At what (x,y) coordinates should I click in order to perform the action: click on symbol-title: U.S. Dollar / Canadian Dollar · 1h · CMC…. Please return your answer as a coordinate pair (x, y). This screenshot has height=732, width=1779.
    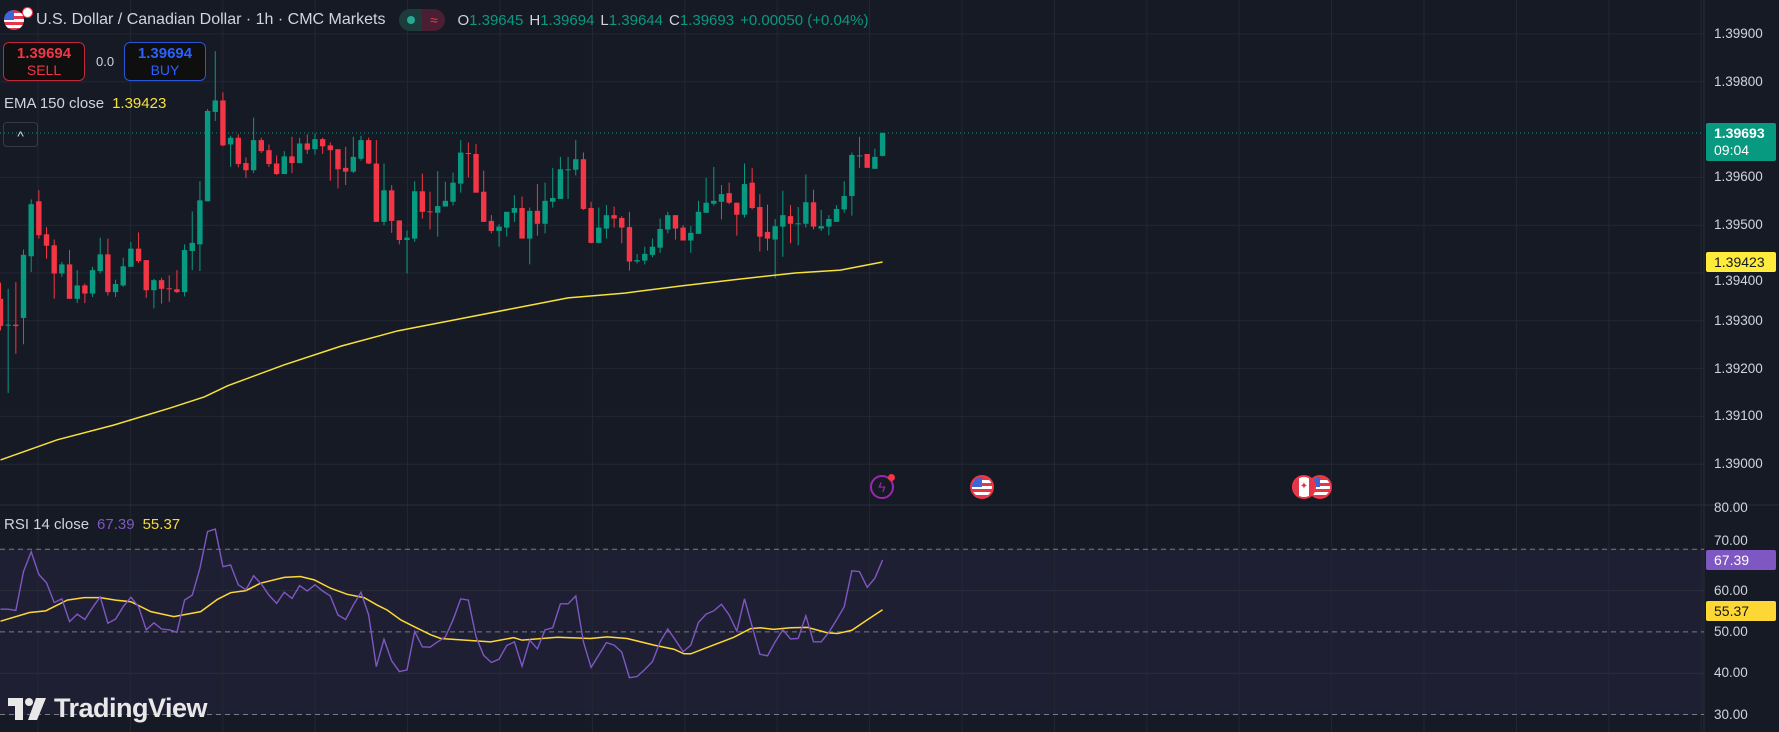
    Looking at the image, I should click on (211, 19).